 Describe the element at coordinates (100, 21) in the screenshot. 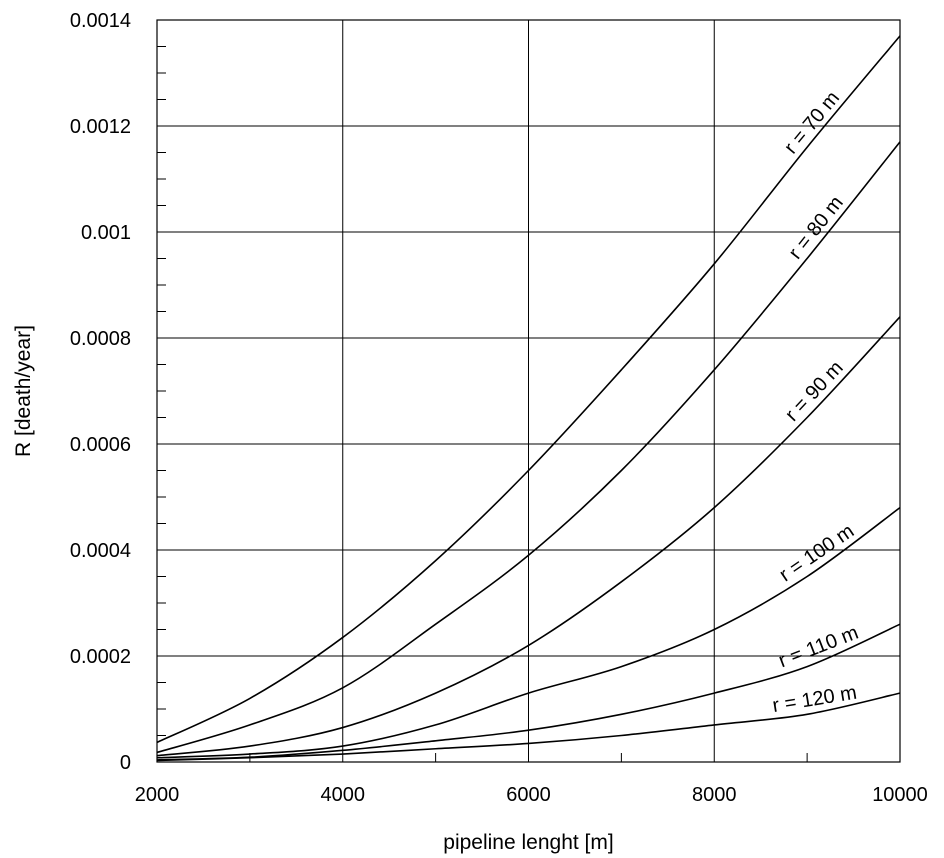

I see `y-tick-label: 0.0014` at that location.